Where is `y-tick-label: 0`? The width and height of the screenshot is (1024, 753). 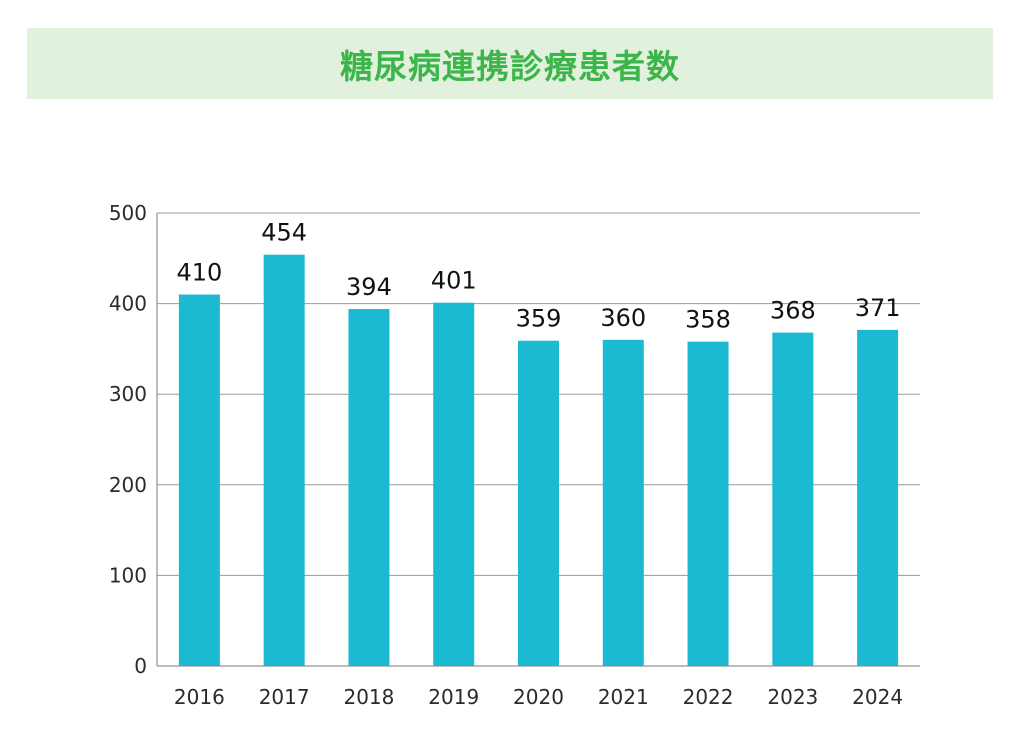
y-tick-label: 0 is located at coordinates (140, 666).